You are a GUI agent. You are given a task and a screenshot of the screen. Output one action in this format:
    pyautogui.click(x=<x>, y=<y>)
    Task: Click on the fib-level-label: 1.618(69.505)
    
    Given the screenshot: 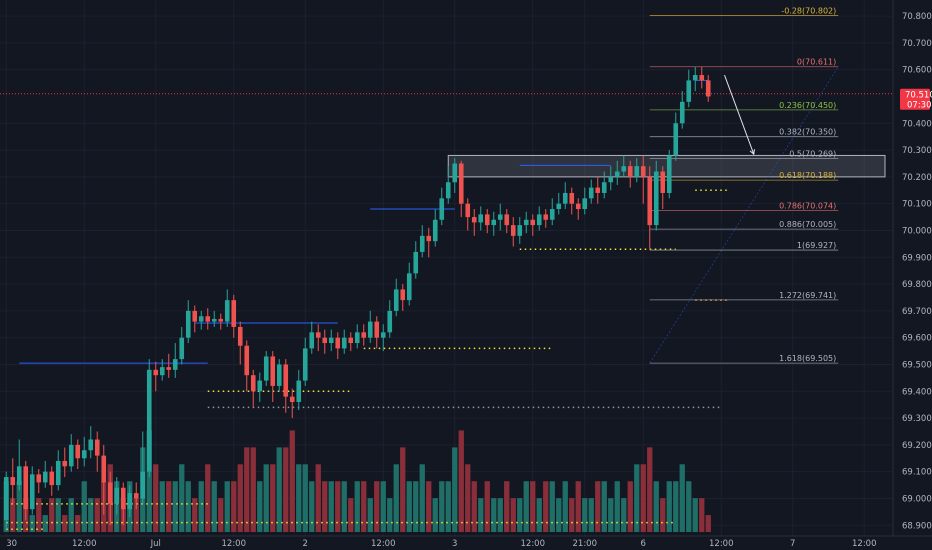 What is the action you would take?
    pyautogui.click(x=807, y=358)
    